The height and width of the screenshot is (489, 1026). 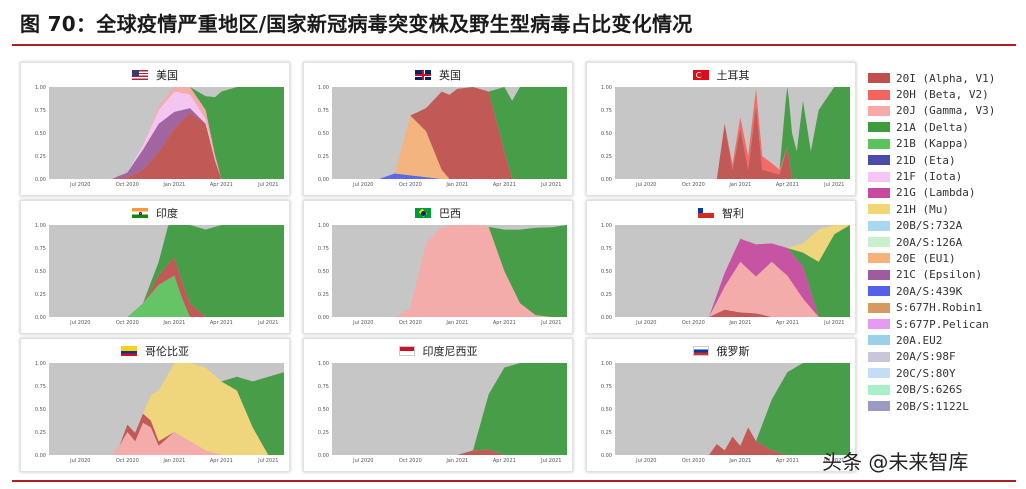 What do you see at coordinates (721, 213) in the screenshot?
I see `panel-header: 智利` at bounding box center [721, 213].